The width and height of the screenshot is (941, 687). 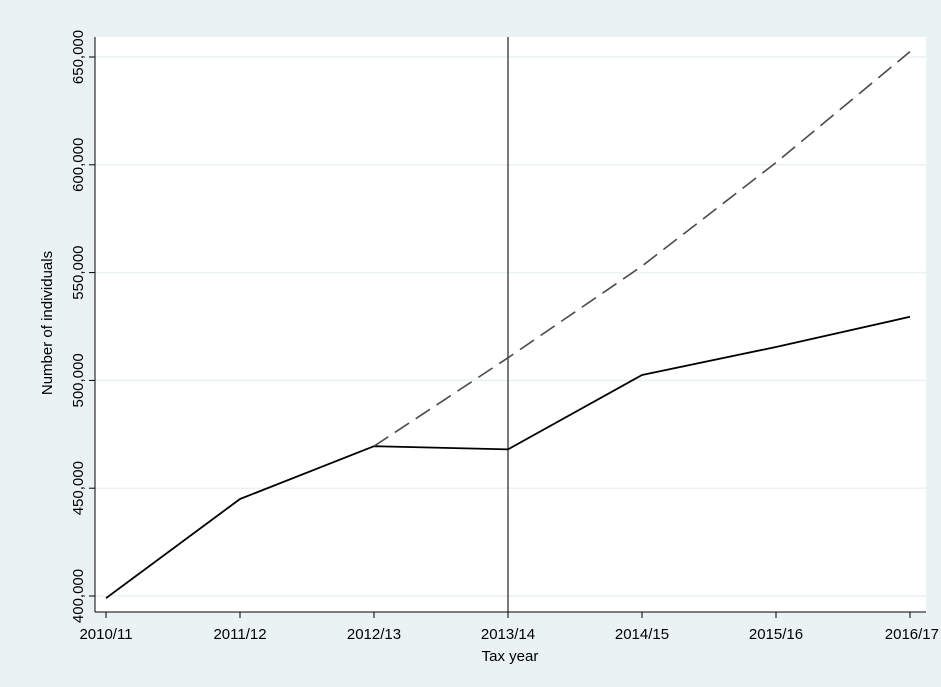 I want to click on x-tick-label: 2015/16, so click(x=776, y=634).